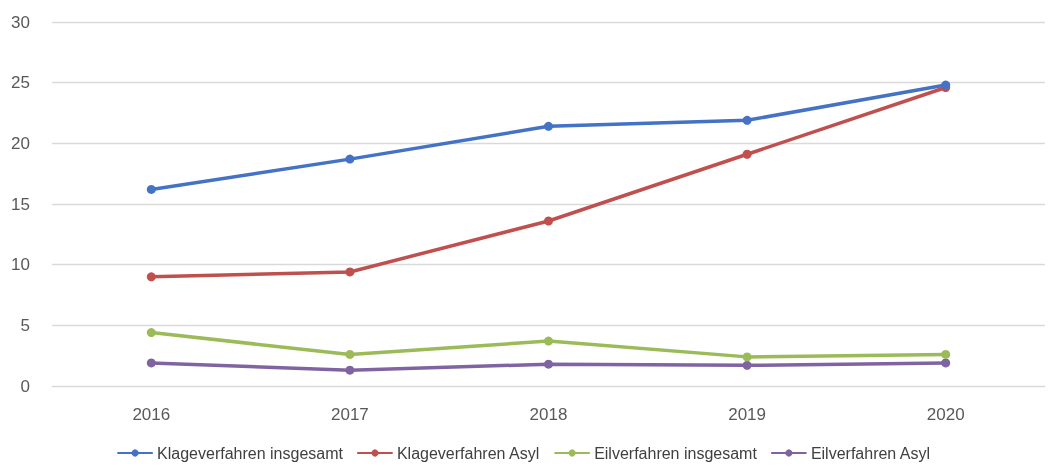  I want to click on y-tick-label: 30, so click(20, 22).